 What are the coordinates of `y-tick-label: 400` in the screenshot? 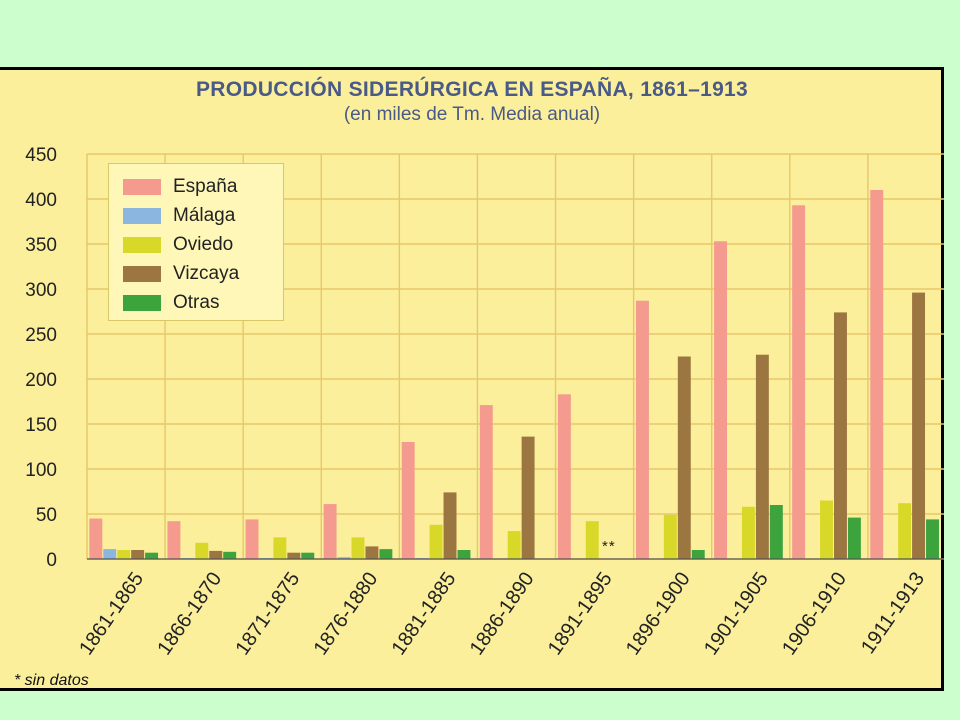 It's located at (41, 200).